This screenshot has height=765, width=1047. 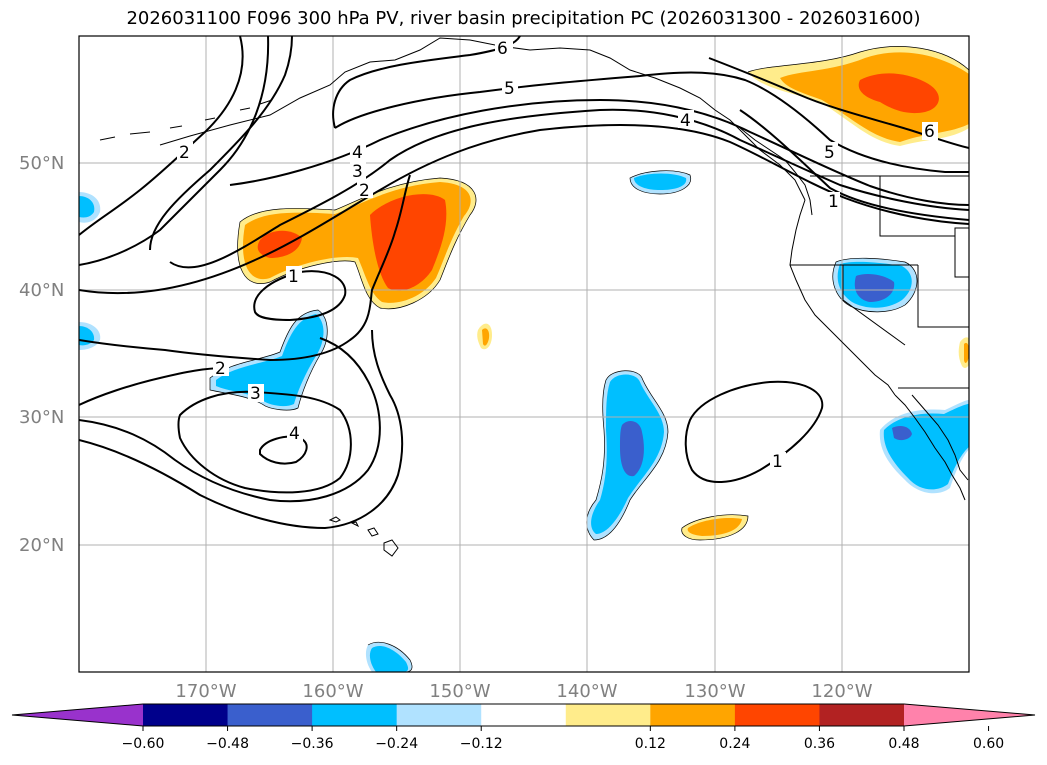 What do you see at coordinates (841, 691) in the screenshot?
I see `lon-label: 120°W` at bounding box center [841, 691].